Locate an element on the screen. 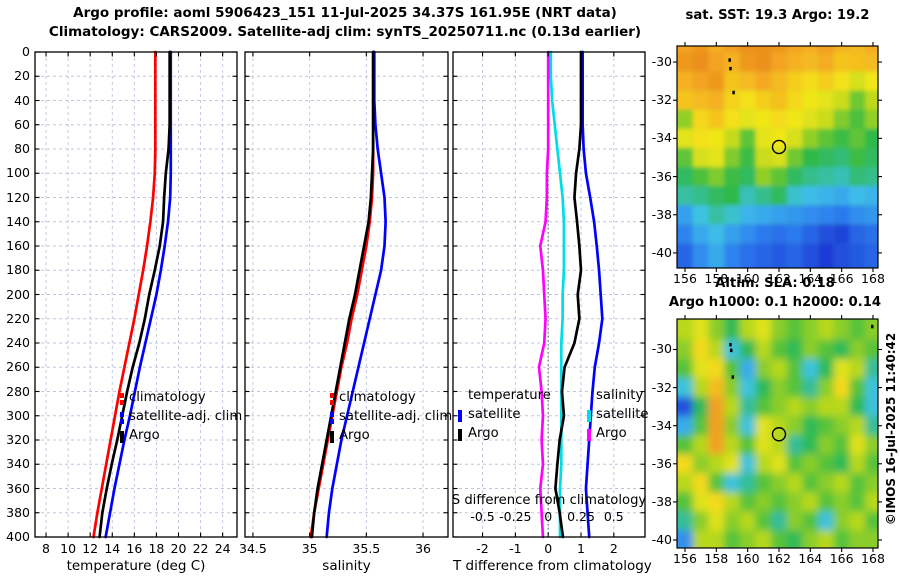 This screenshot has height=580, width=900. sst-map-lon-158: 158 is located at coordinates (716, 278).